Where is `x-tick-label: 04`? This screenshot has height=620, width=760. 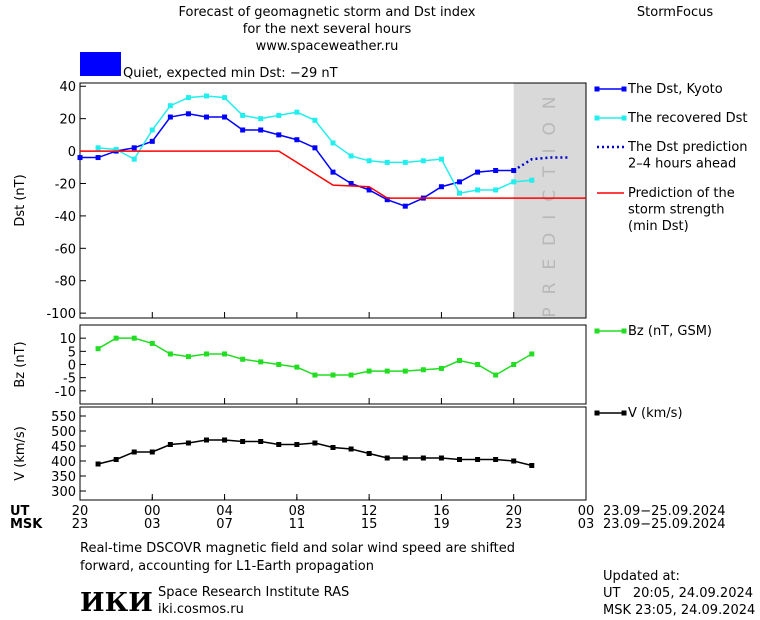 x-tick-label: 04 is located at coordinates (224, 511).